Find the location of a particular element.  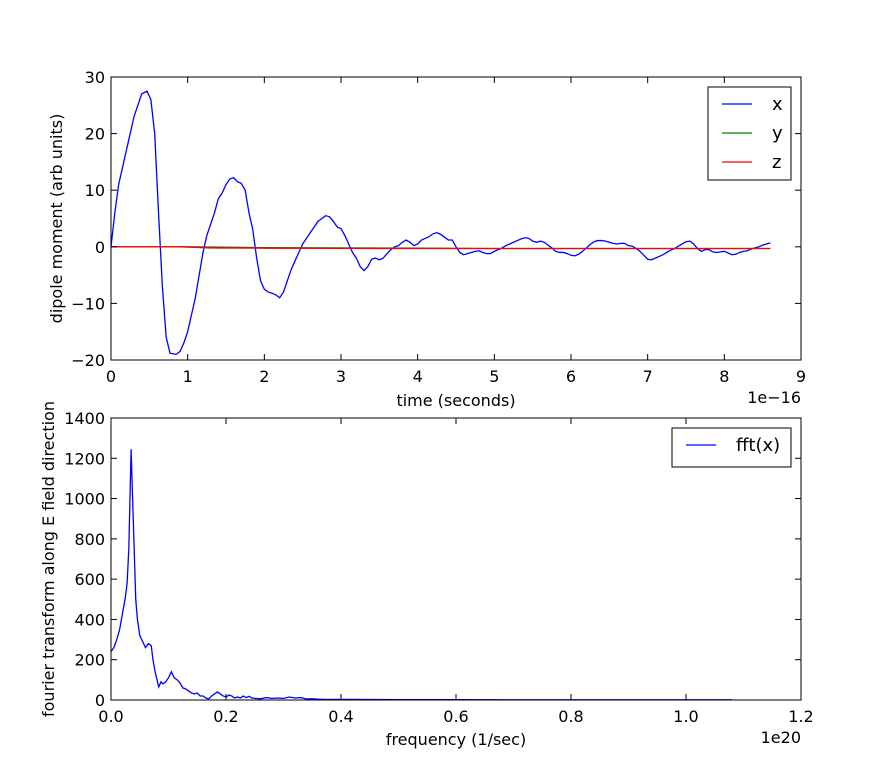

dipole-legend-label: y is located at coordinates (777, 133).